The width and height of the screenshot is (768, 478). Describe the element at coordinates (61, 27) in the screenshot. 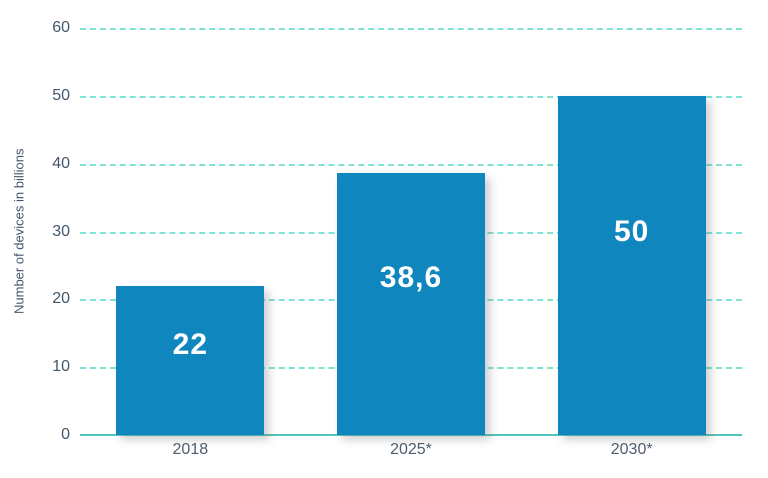

I see `y-tick-label-60: 60` at that location.